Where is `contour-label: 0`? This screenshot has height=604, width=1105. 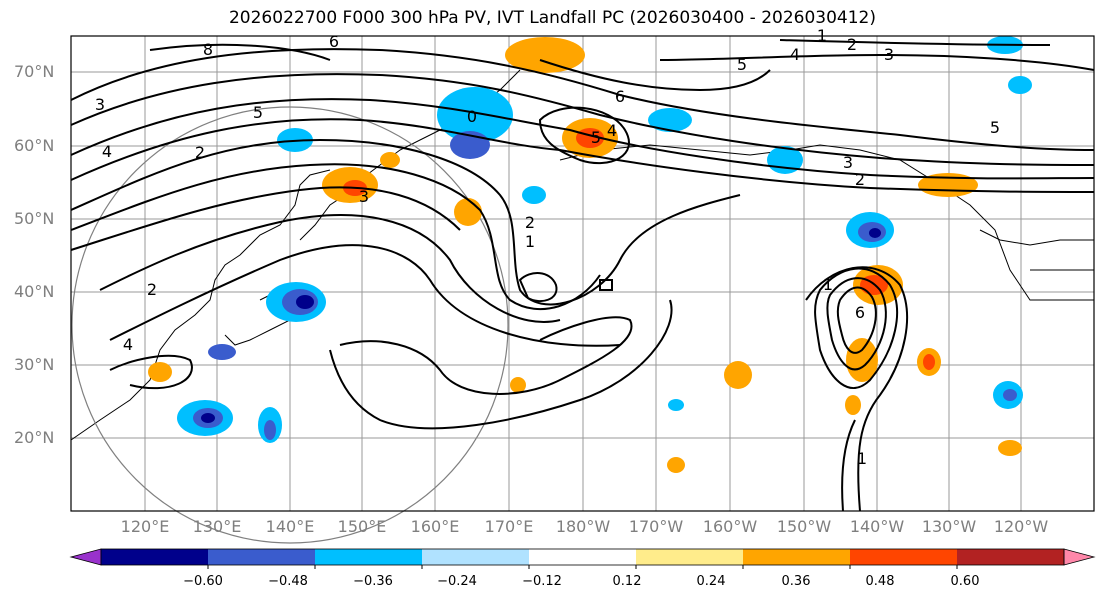 contour-label: 0 is located at coordinates (472, 116).